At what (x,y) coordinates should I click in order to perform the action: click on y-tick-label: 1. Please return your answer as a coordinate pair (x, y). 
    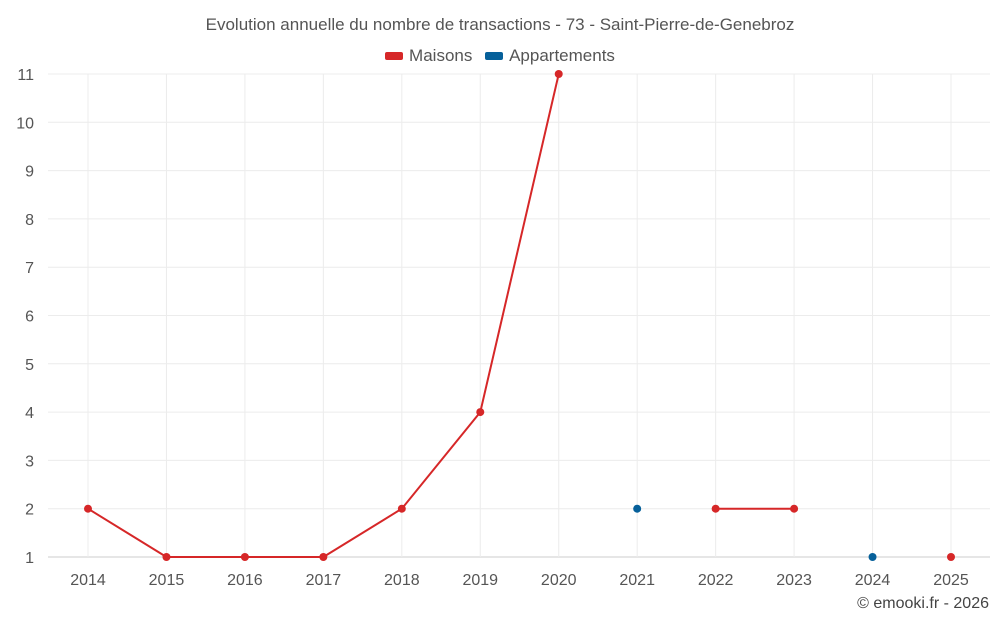
    Looking at the image, I should click on (29, 558).